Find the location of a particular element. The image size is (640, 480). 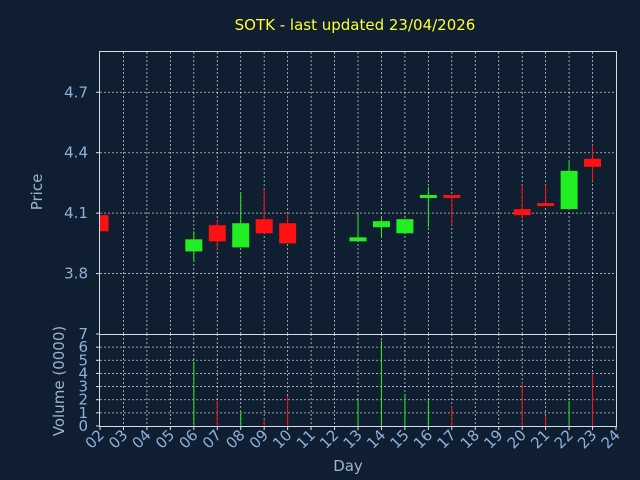

day-tick-label: 08 is located at coordinates (235, 439).